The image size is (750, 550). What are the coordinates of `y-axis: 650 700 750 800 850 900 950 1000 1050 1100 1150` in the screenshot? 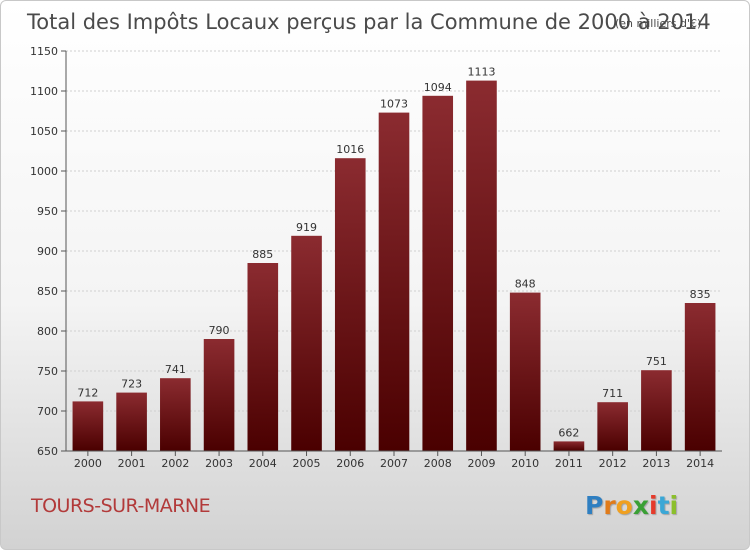 It's located at (48, 251).